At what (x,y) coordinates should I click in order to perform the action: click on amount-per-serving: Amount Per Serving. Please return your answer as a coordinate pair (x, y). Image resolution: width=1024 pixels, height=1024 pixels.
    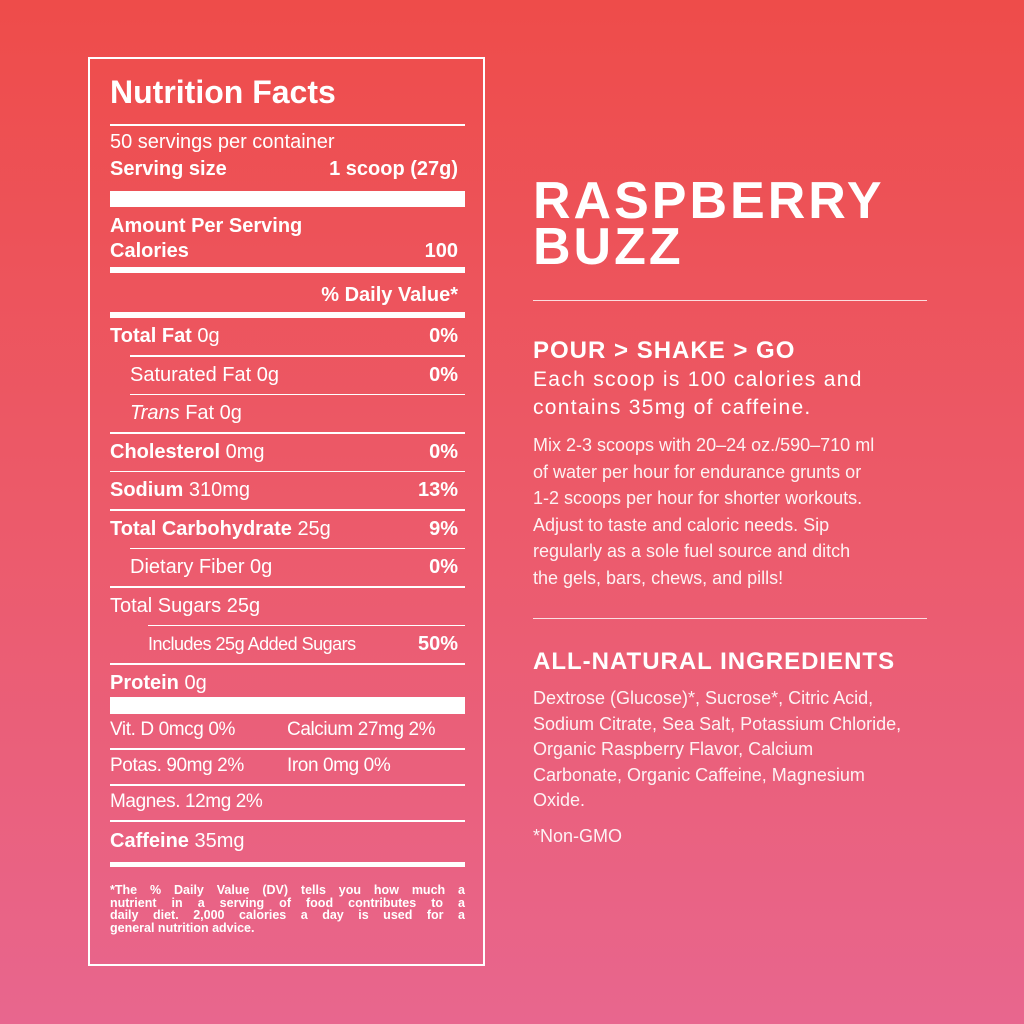
    Looking at the image, I should click on (206, 226).